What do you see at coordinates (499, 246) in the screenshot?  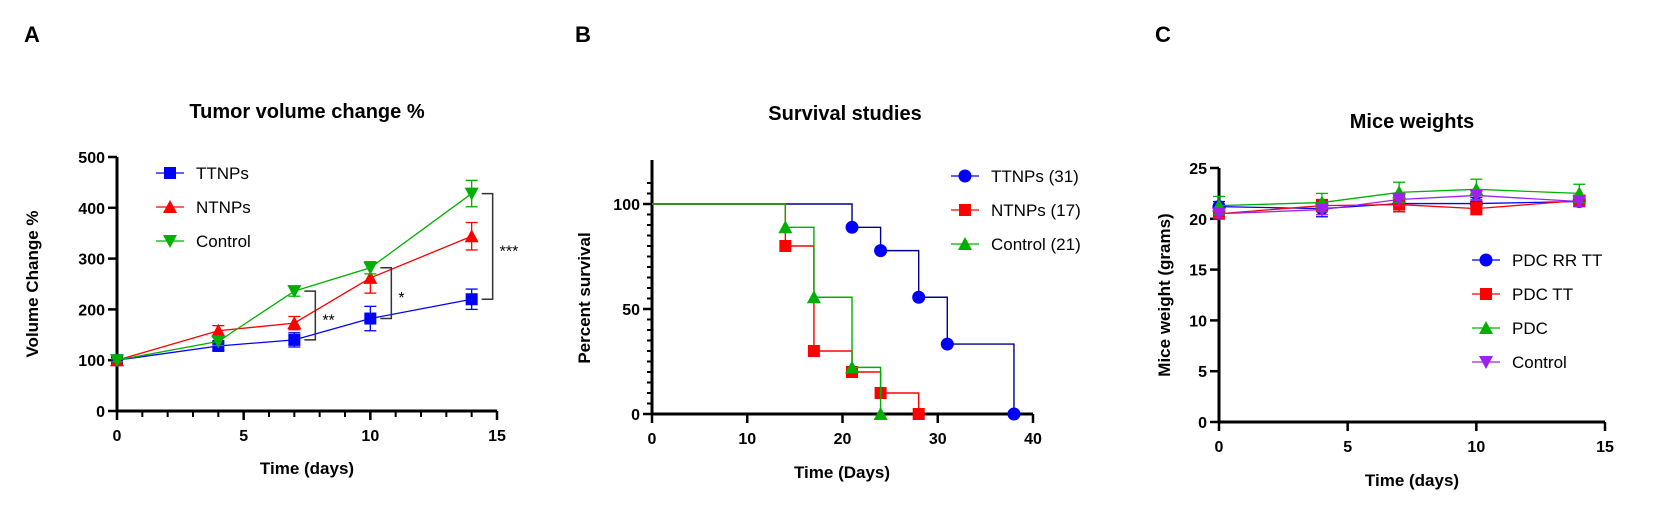 I see `significance-bracket: ***` at bounding box center [499, 246].